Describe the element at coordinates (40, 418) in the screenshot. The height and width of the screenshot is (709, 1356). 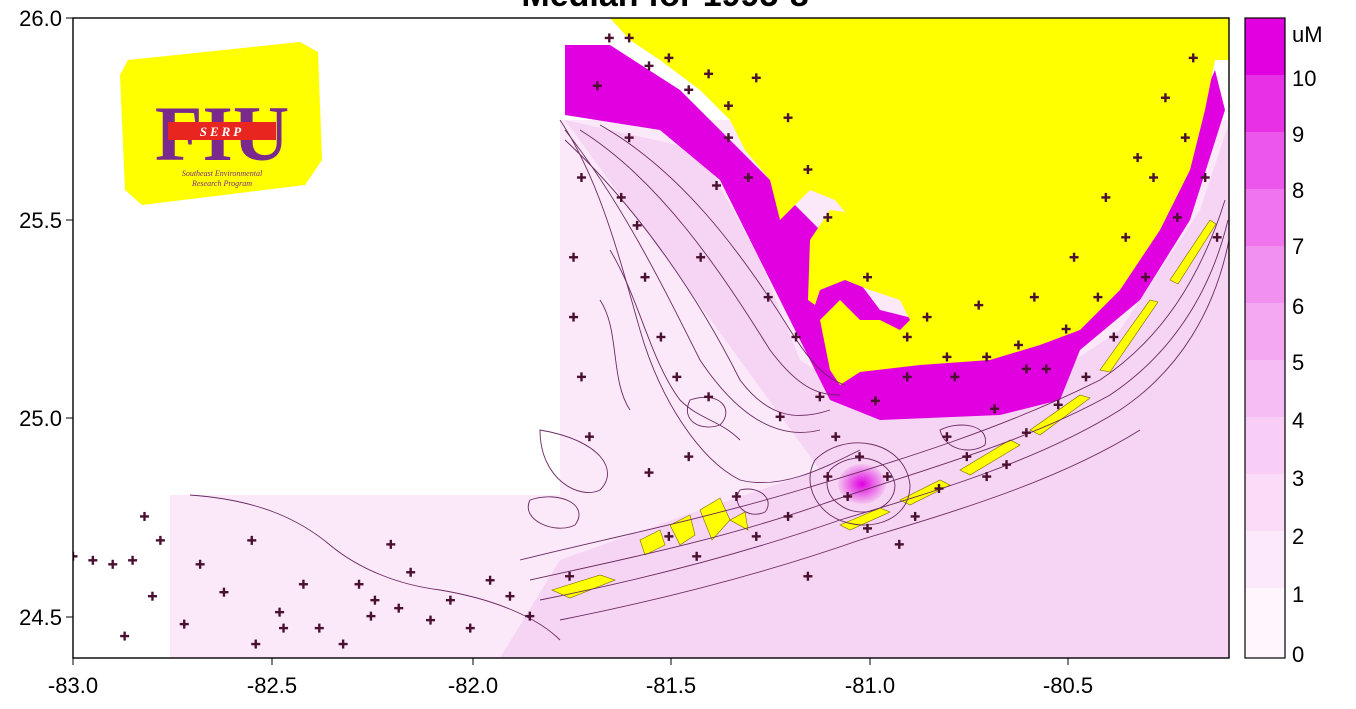
I see `y-tick-label: 25.0` at that location.